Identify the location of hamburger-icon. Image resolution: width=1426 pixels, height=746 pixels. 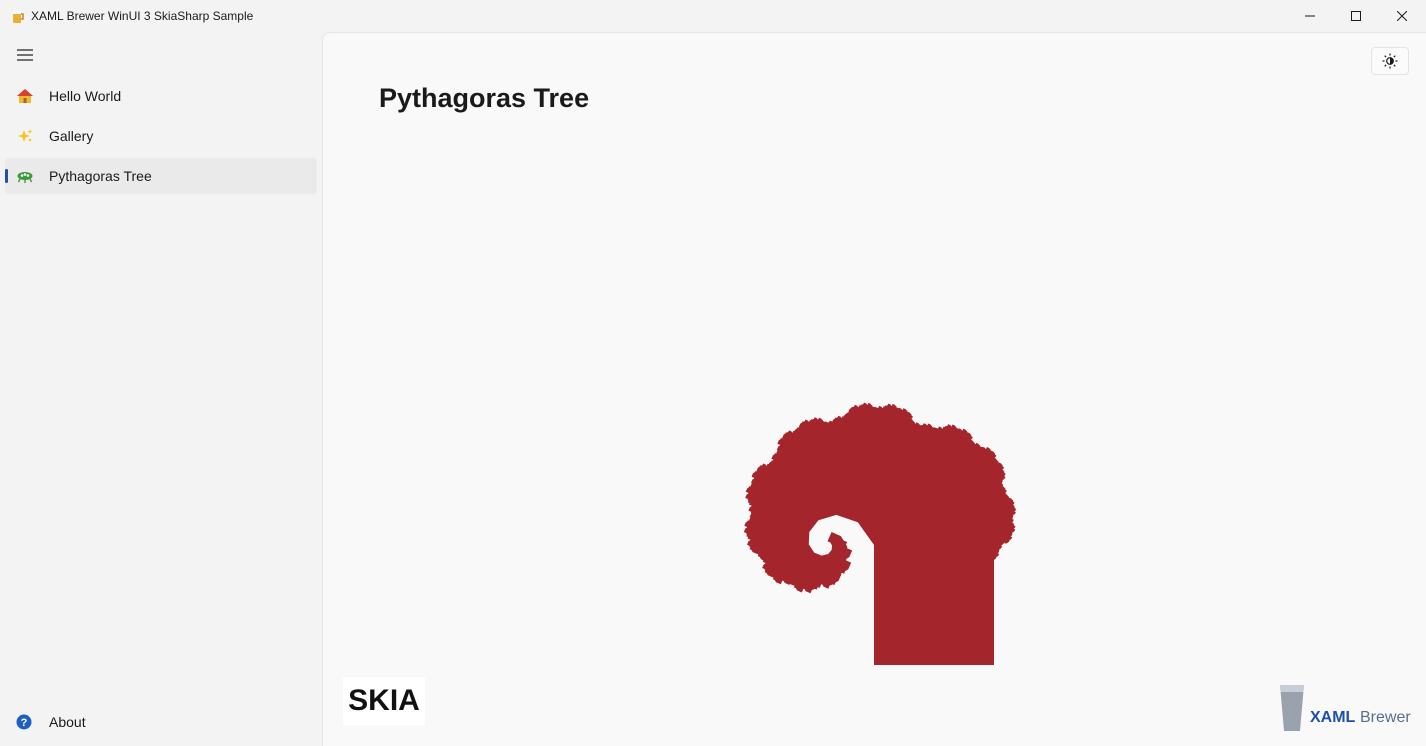
(25, 55).